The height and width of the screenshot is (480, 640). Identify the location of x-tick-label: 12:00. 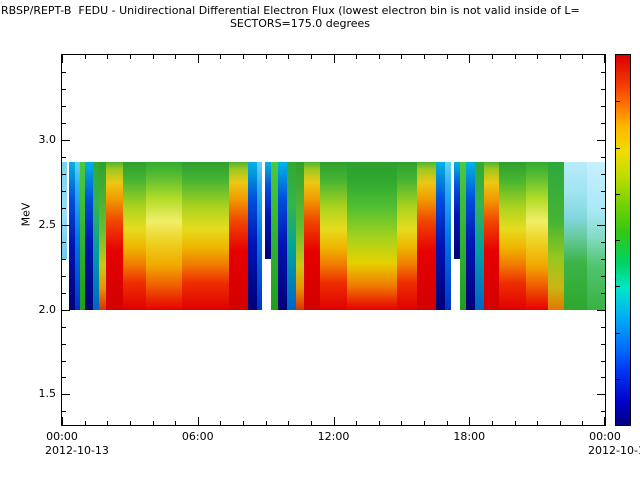
(333, 436).